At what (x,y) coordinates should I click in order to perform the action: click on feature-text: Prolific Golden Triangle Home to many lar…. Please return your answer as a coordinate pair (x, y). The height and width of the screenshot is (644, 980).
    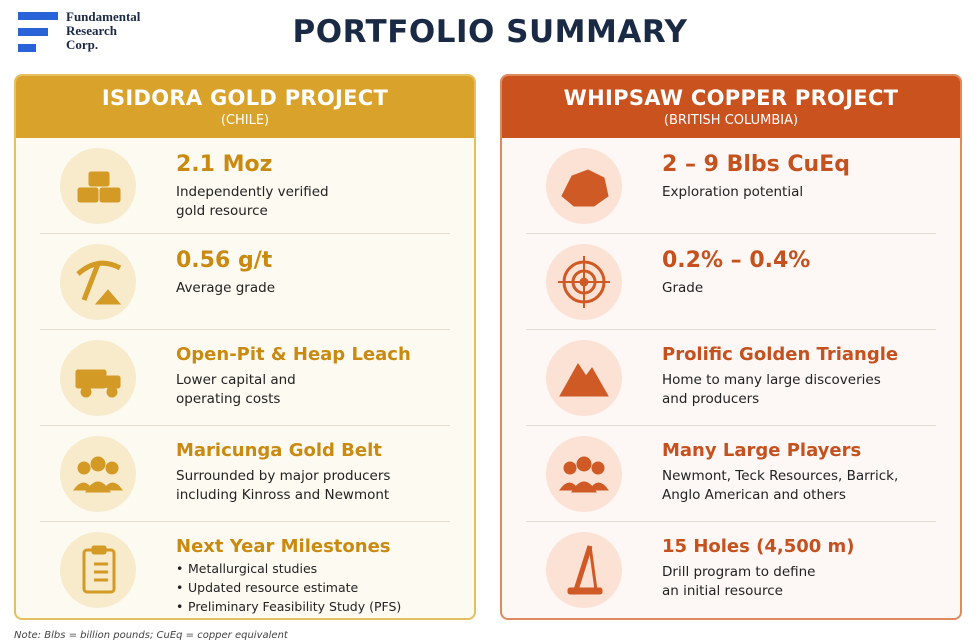
    Looking at the image, I should click on (799, 376).